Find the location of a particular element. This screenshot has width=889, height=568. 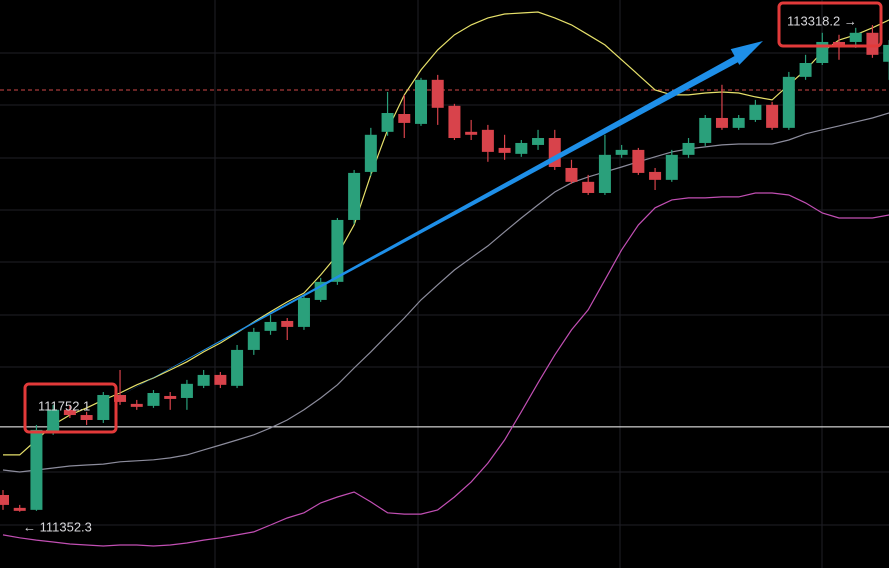

arrow-head is located at coordinates (746, 53).